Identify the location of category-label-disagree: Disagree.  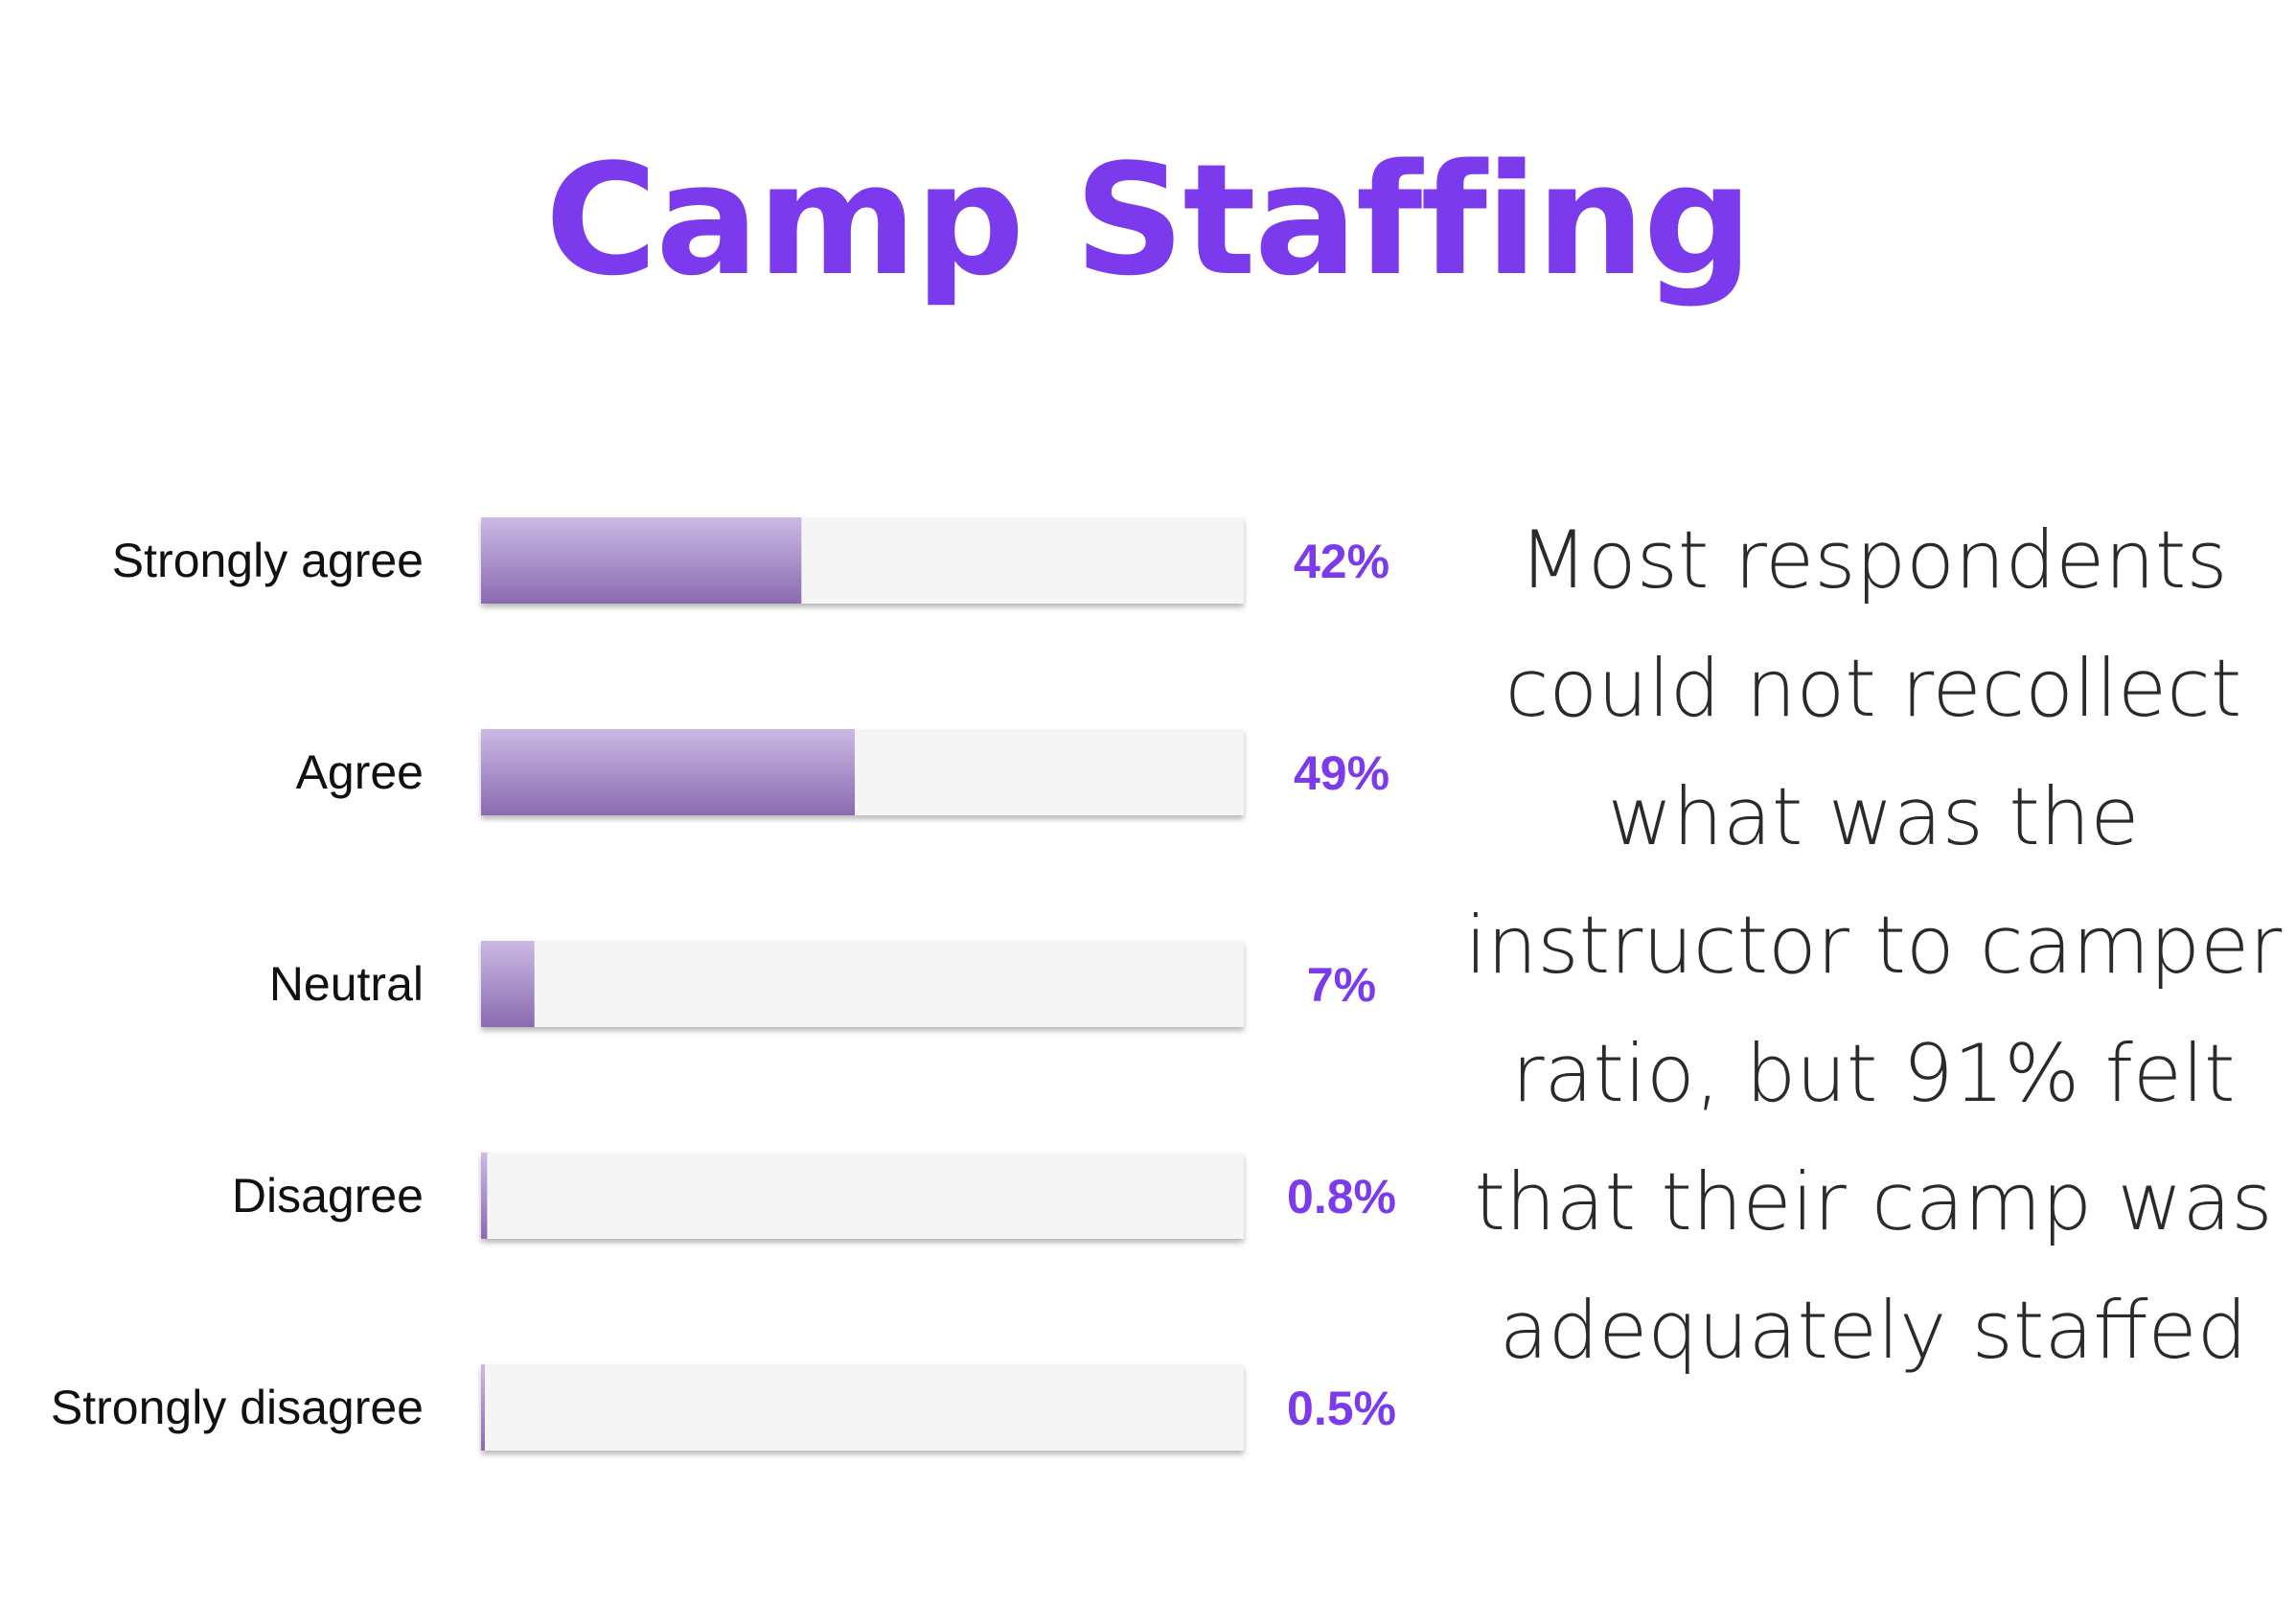
(328, 1196).